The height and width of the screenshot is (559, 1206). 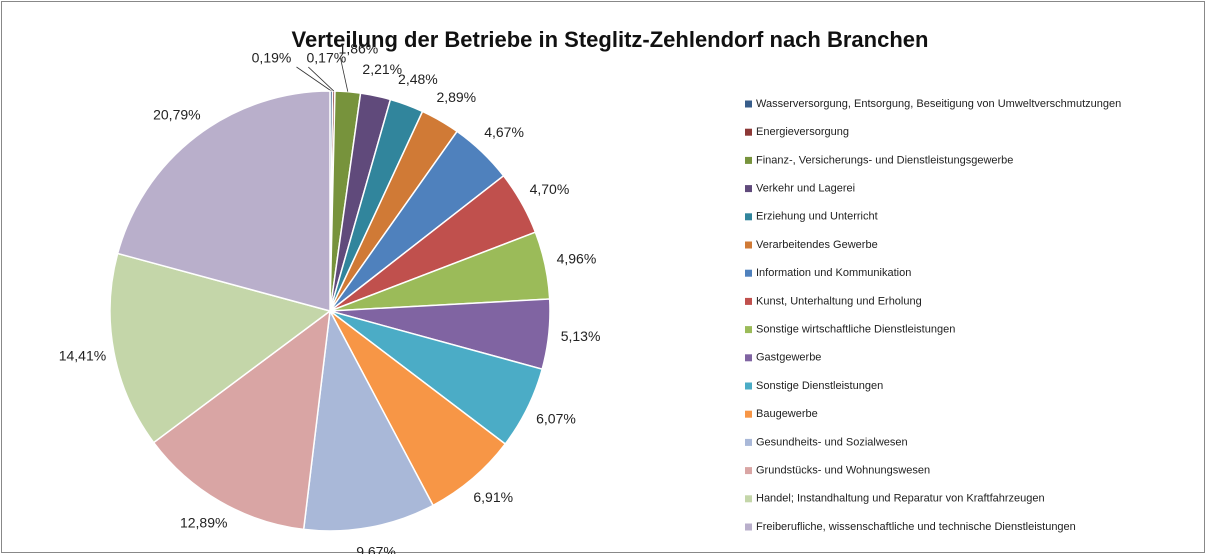 What do you see at coordinates (493, 497) in the screenshot?
I see `data-label: 6,91%` at bounding box center [493, 497].